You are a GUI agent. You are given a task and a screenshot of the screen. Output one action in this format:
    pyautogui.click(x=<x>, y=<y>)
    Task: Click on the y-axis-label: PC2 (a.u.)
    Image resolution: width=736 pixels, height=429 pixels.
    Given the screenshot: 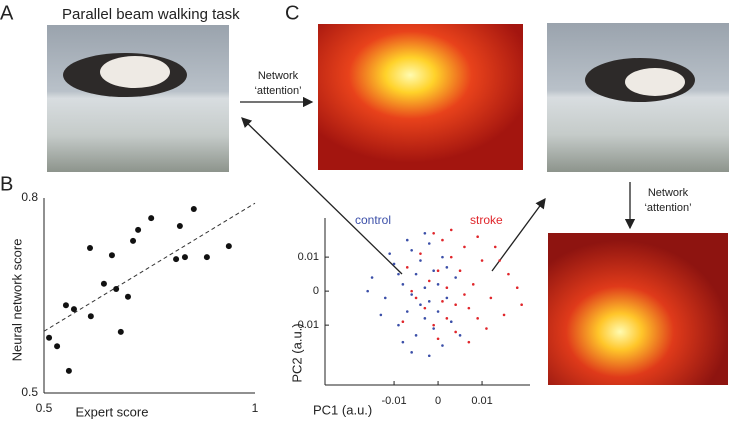 What is the action you would take?
    pyautogui.click(x=296, y=352)
    